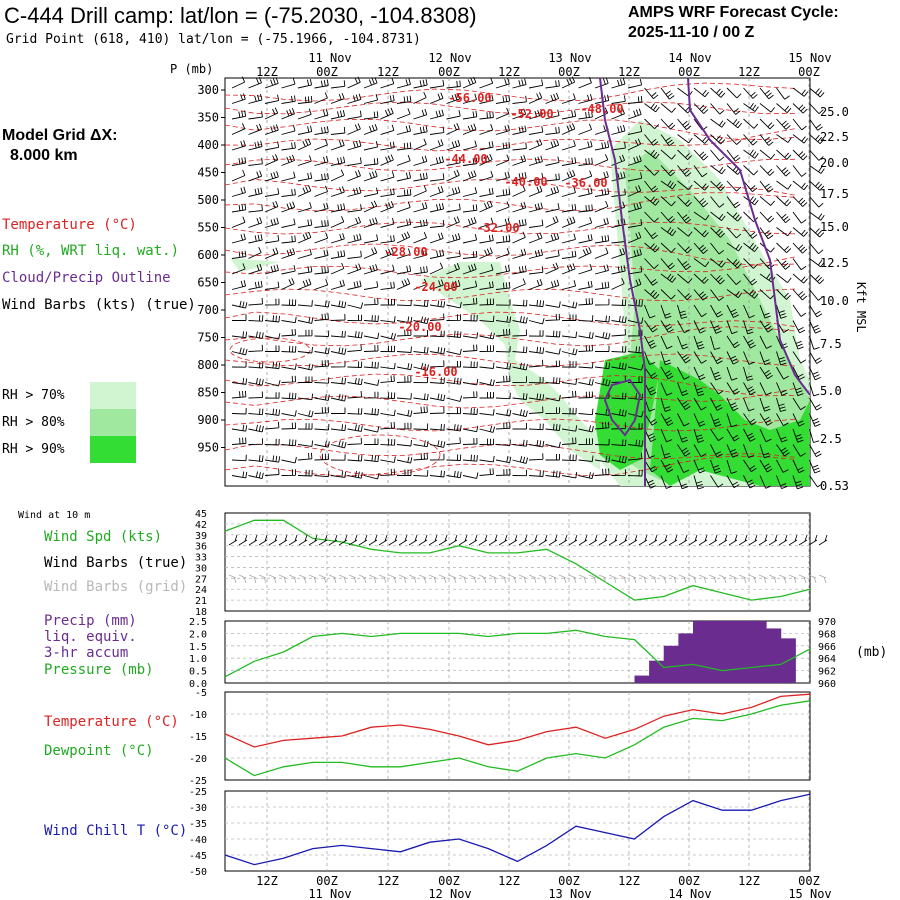  What do you see at coordinates (208, 393) in the screenshot?
I see `pressure-tick: 850` at bounding box center [208, 393].